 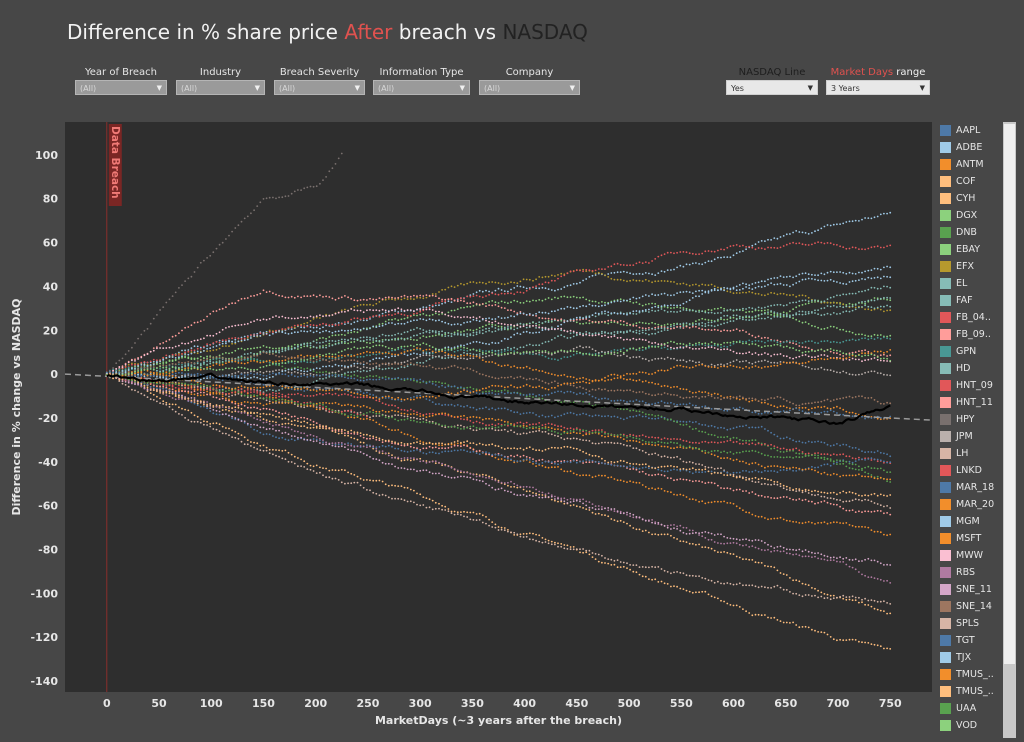 What do you see at coordinates (159, 88) in the screenshot?
I see `chevron-down-icon: ▼` at bounding box center [159, 88].